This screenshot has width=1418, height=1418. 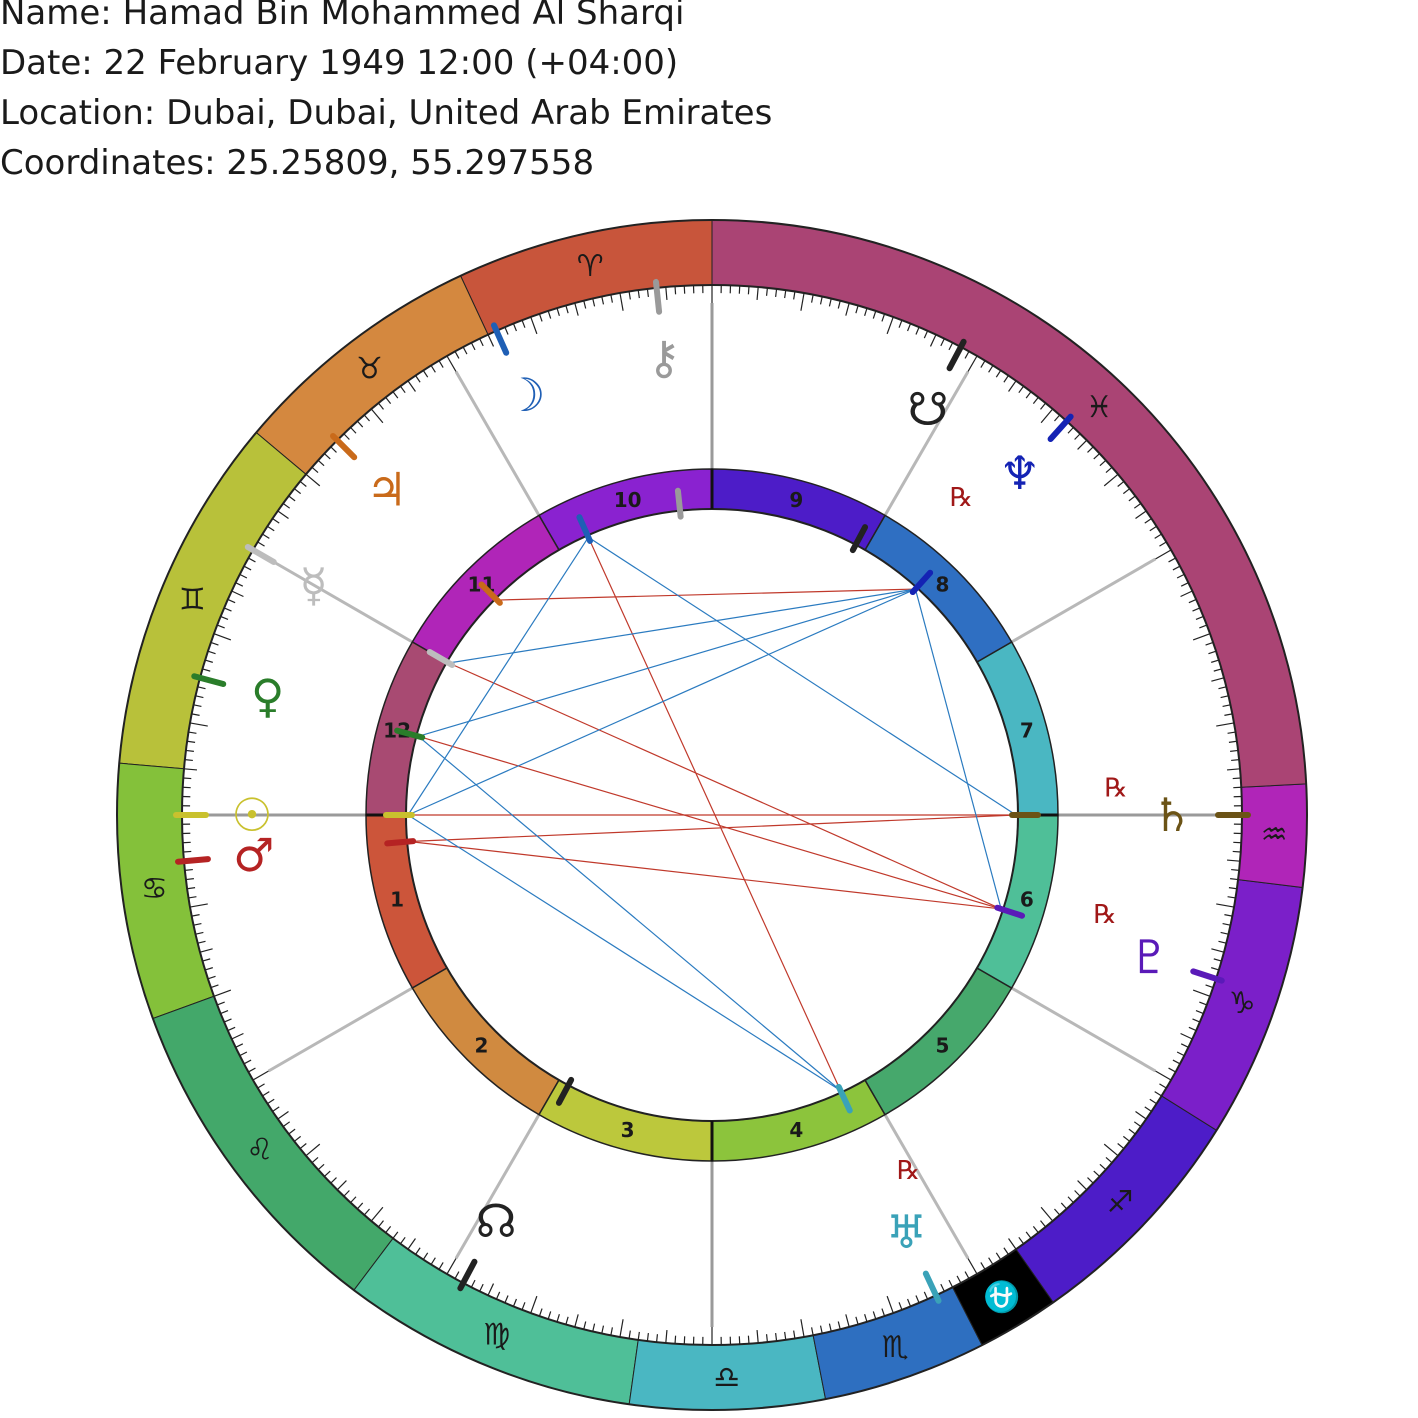 What do you see at coordinates (297, 163) in the screenshot?
I see `coordinates-line: Coordinates: 25.25809, 55.297558` at bounding box center [297, 163].